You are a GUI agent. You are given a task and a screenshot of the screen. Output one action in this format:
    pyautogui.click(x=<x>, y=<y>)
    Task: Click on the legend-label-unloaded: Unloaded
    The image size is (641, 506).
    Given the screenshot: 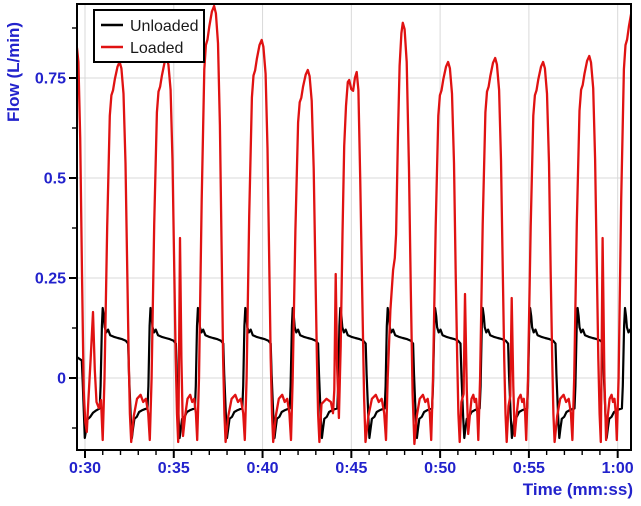 What is the action you would take?
    pyautogui.click(x=164, y=26)
    